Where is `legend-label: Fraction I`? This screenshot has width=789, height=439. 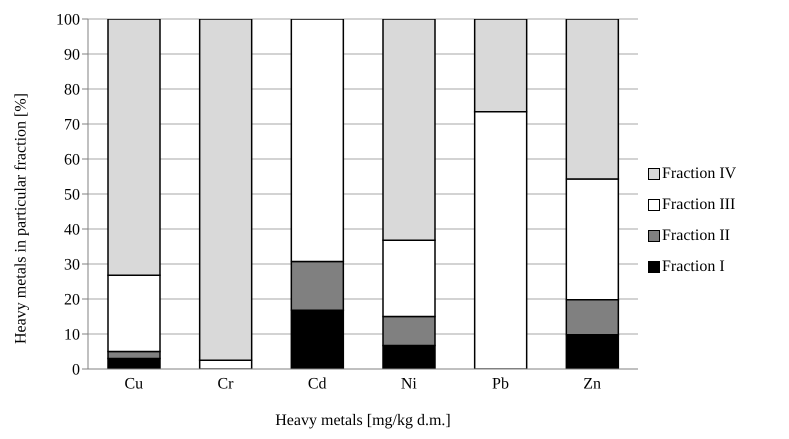 legend-label: Fraction I is located at coordinates (693, 267).